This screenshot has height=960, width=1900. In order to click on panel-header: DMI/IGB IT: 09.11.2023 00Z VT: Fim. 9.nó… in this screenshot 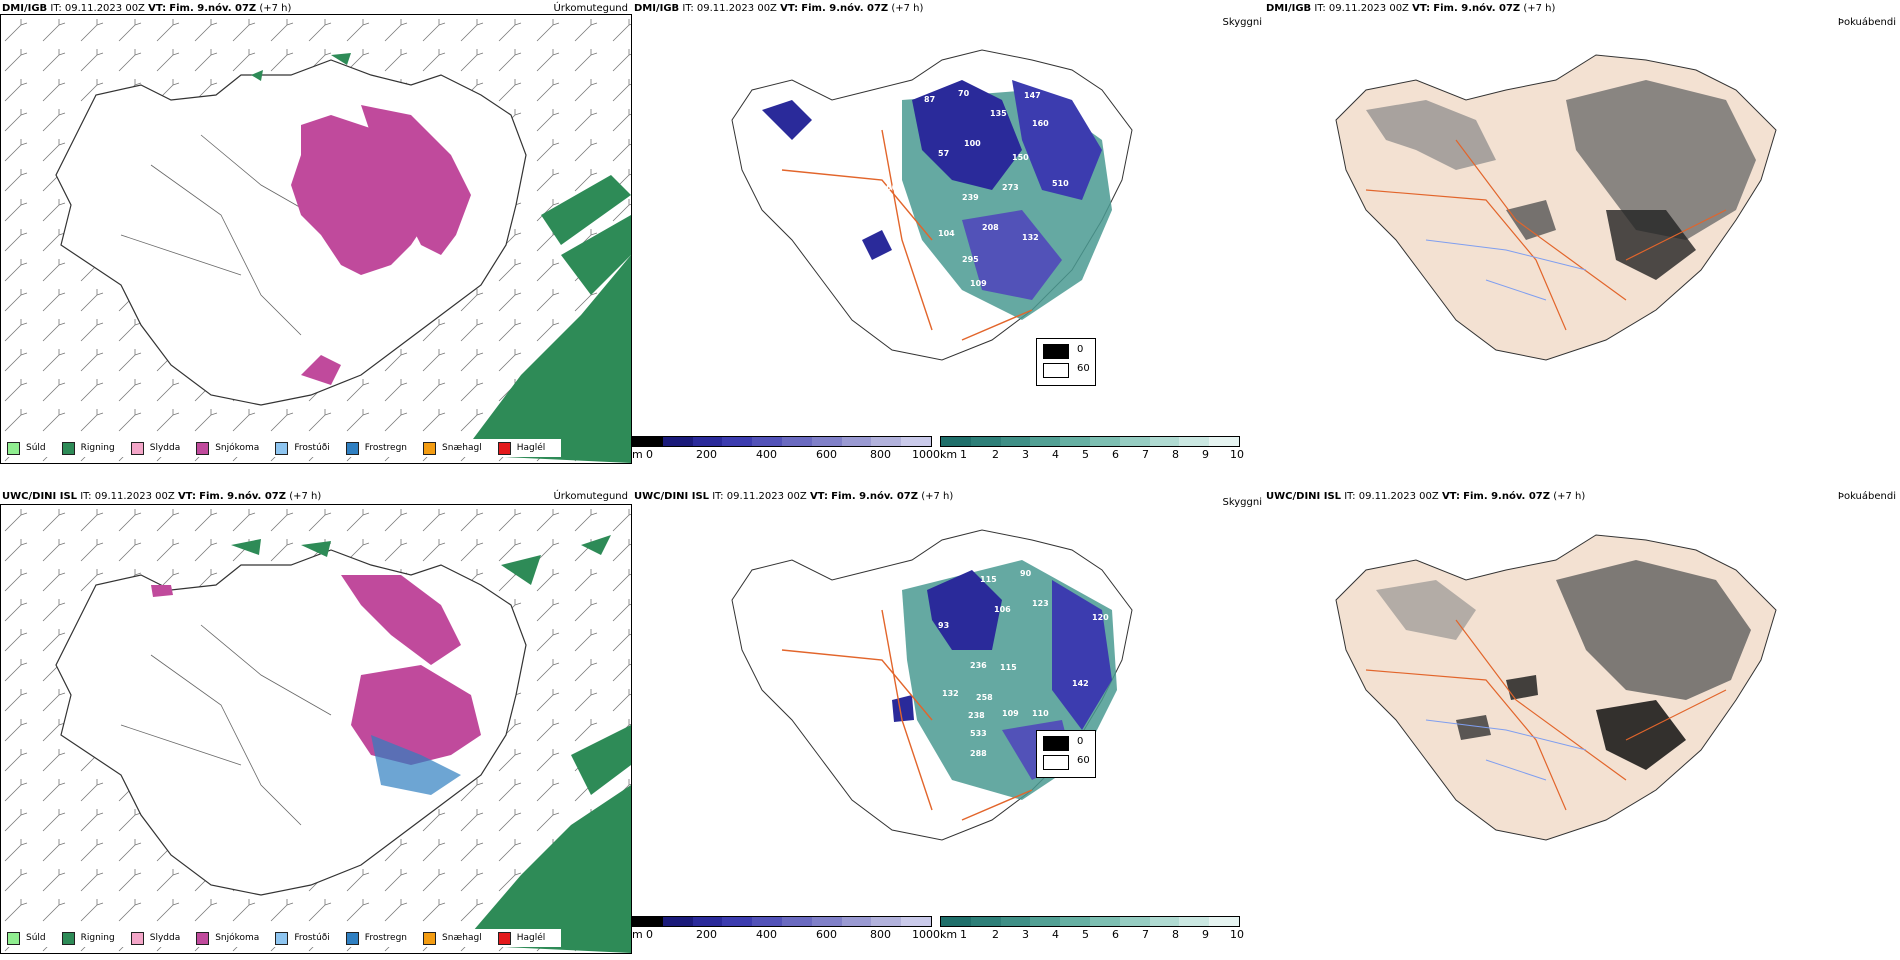, I will do `click(778, 9)`.